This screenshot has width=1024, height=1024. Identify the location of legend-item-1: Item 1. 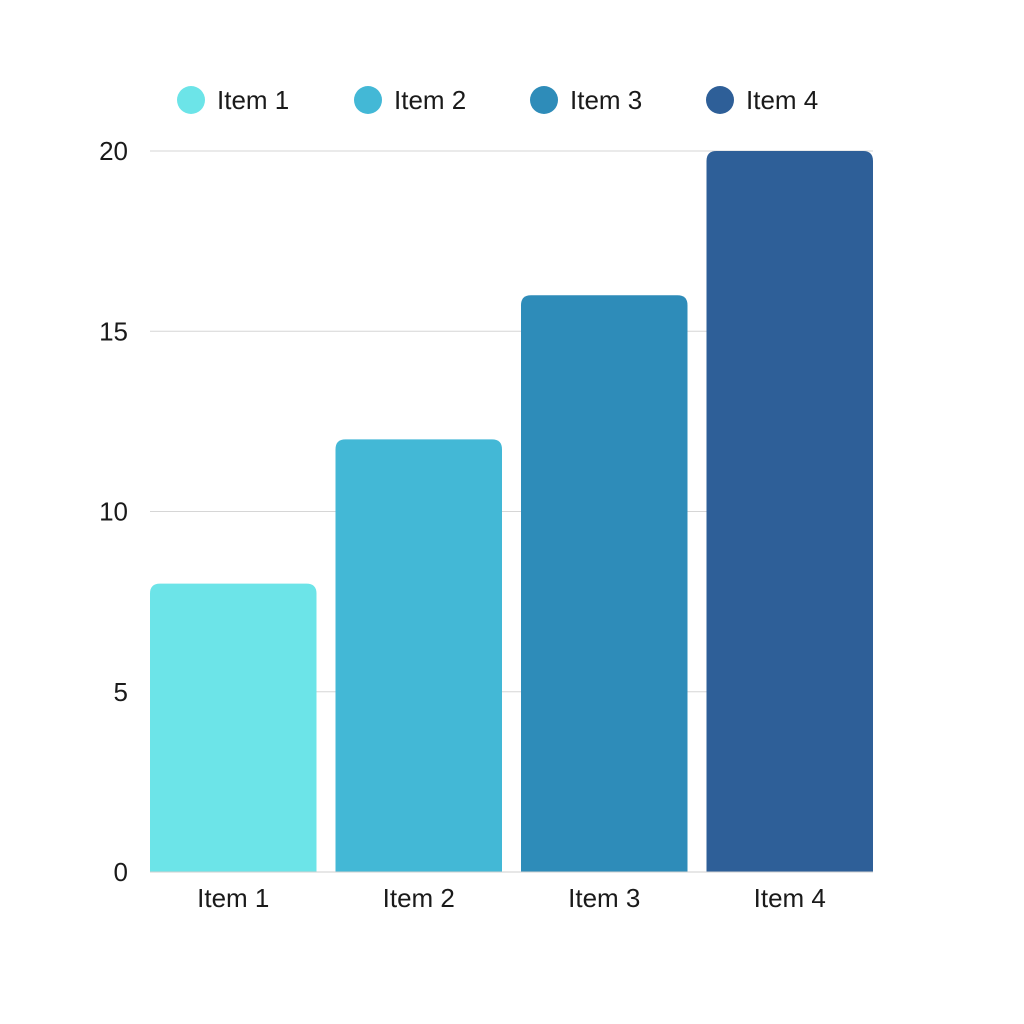
(233, 100).